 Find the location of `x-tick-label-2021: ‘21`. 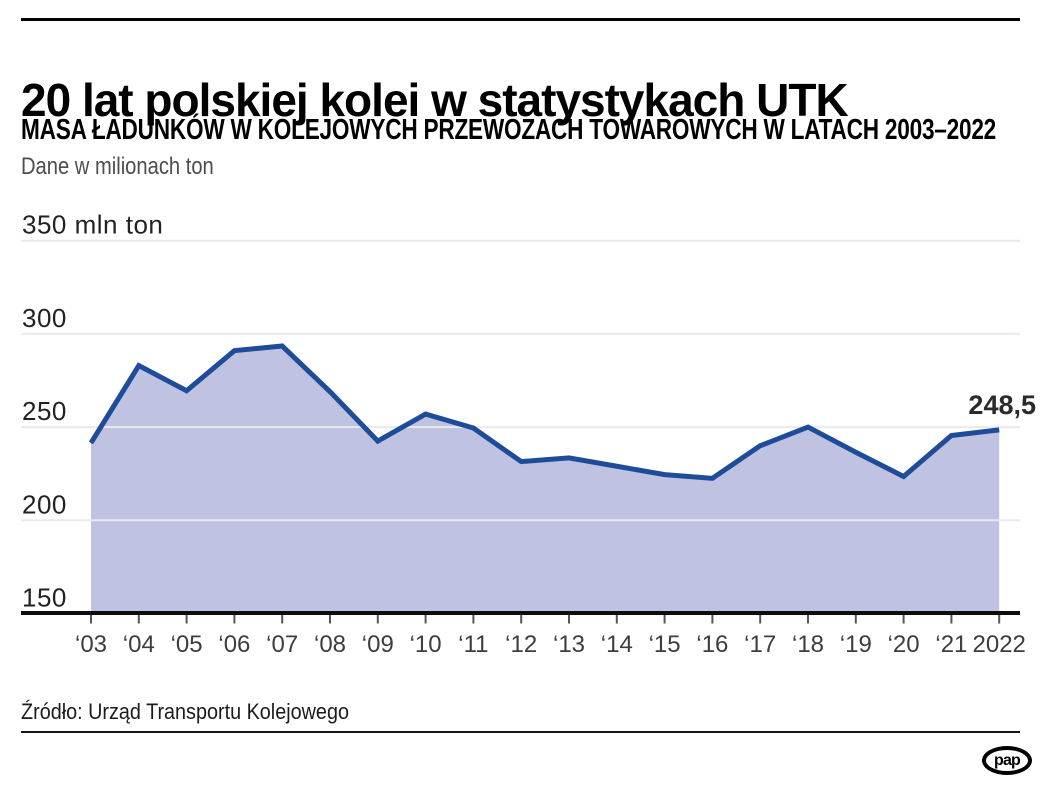

x-tick-label-2021: ‘21 is located at coordinates (951, 644).